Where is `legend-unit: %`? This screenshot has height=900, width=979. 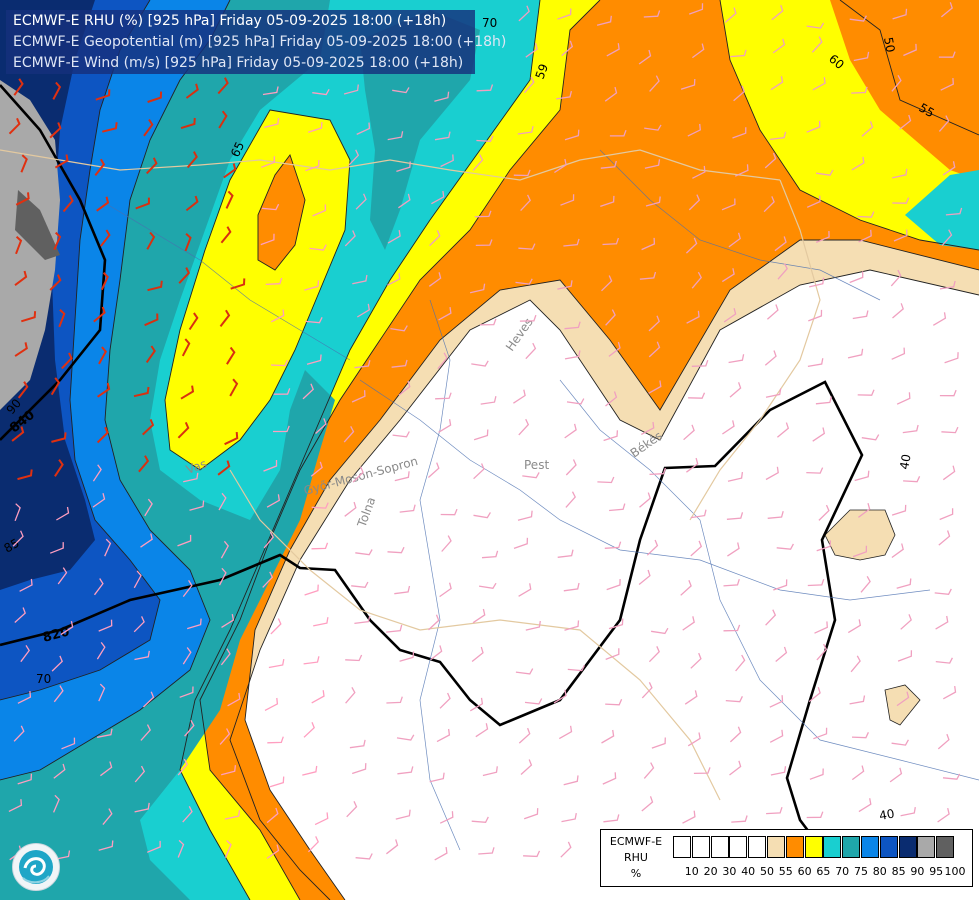
legend-unit: % is located at coordinates (636, 873).